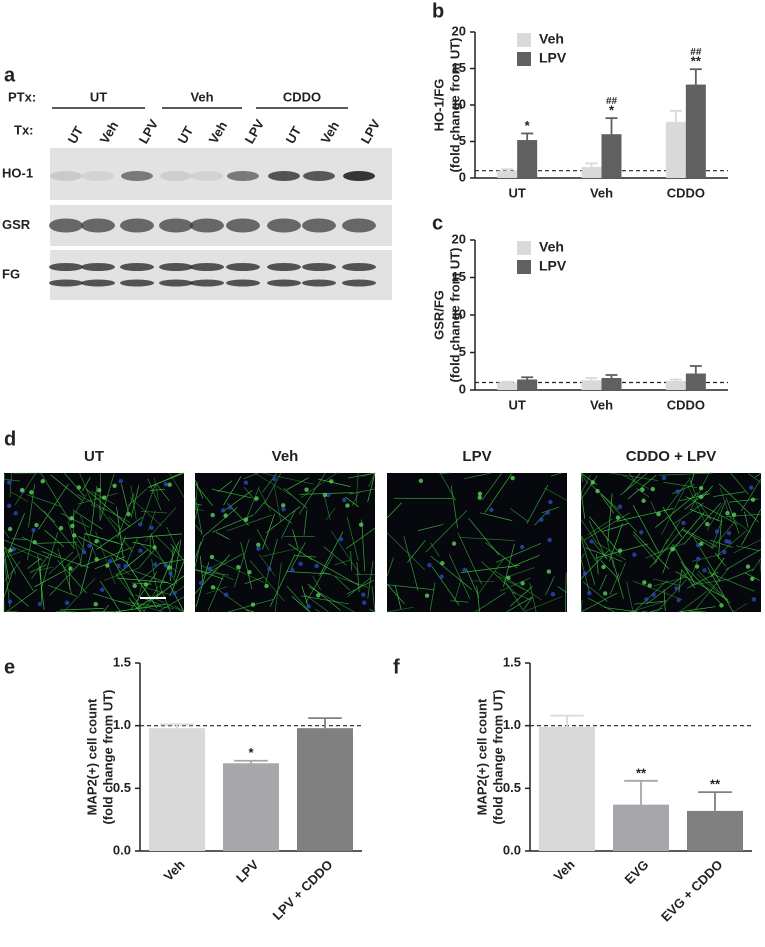 This screenshot has height=947, width=765. I want to click on y-tick-label: 5, so click(462, 140).